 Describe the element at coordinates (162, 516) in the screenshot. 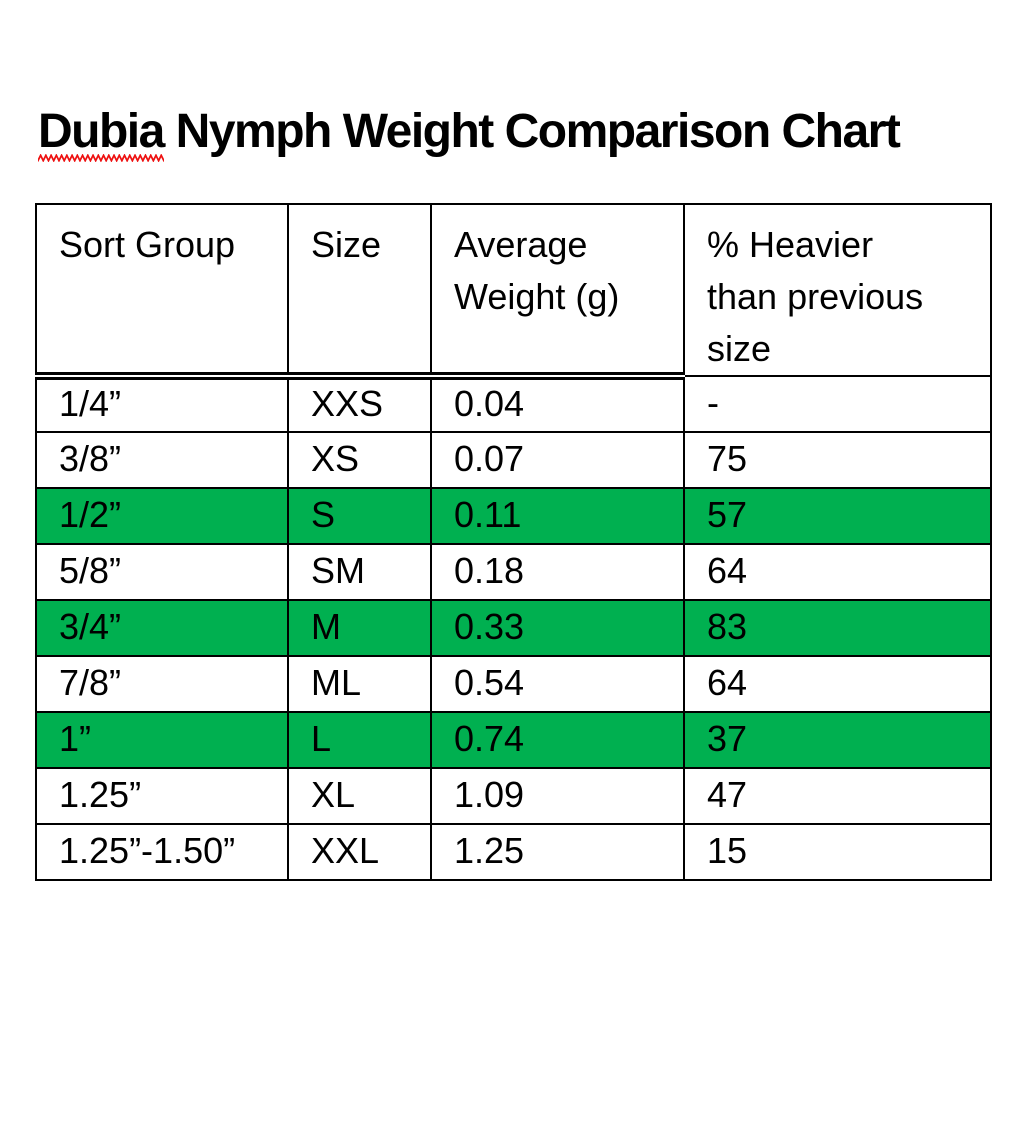

I see `cell-sort-group: 1/2”` at that location.